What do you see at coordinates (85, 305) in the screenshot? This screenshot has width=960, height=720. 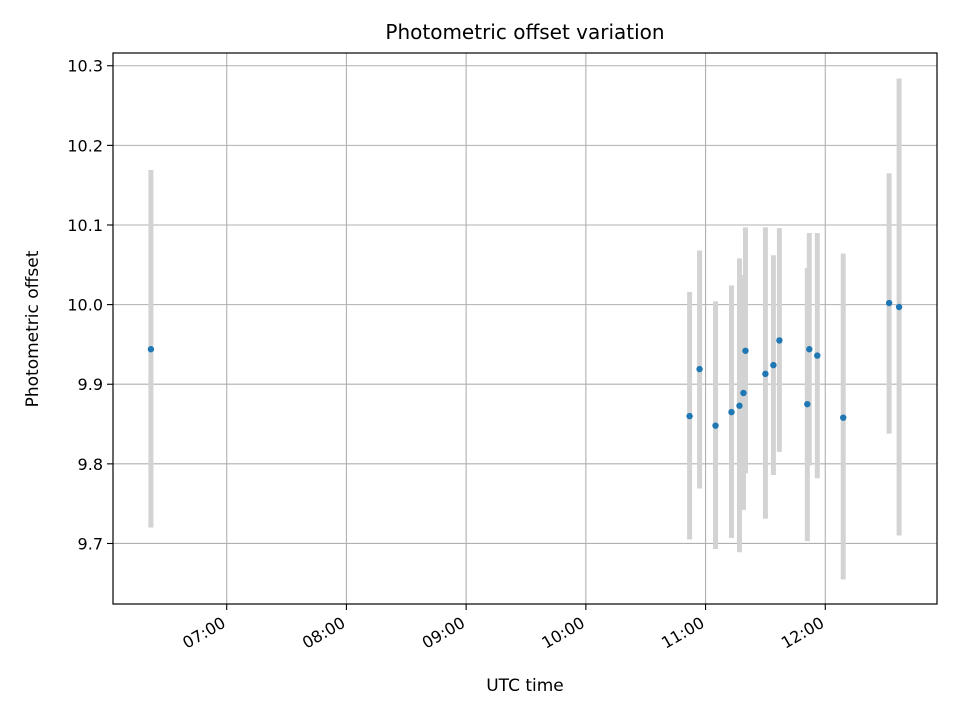 I see `y-tick-label: 10.0` at bounding box center [85, 305].